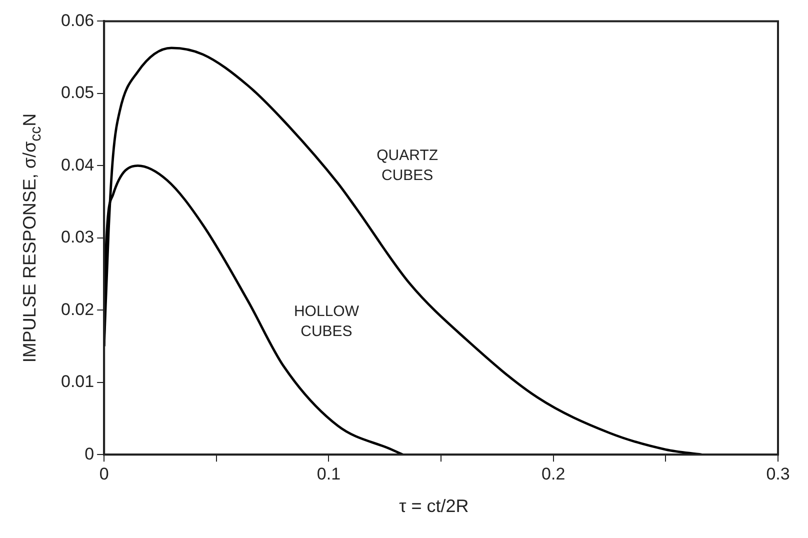 This screenshot has height=538, width=808. What do you see at coordinates (77, 237) in the screenshot?
I see `y-tick-label: 0.03` at bounding box center [77, 237].